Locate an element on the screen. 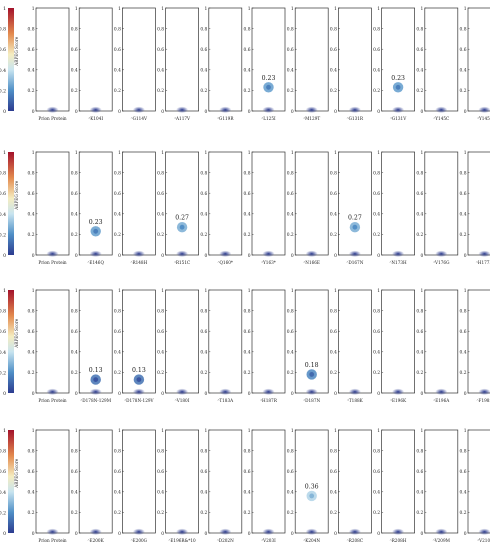 This screenshot has height=550, width=490. category-label: ᴬD202N is located at coordinates (225, 540).